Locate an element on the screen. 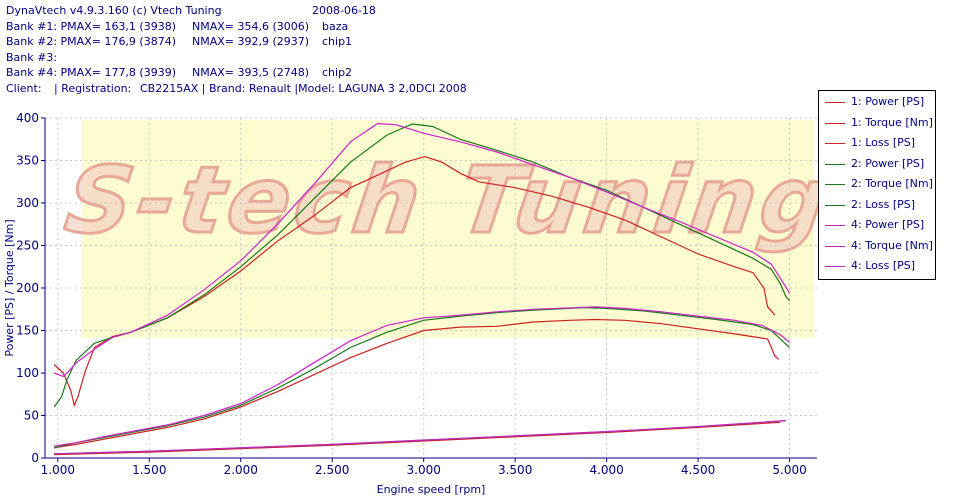 The width and height of the screenshot is (960, 498). x-tick-label: 5.000 is located at coordinates (789, 470).